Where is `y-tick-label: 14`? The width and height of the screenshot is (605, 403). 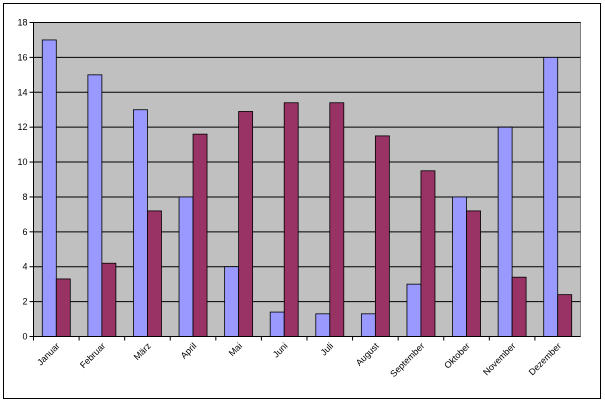
y-tick-label: 14 is located at coordinates (22, 92).